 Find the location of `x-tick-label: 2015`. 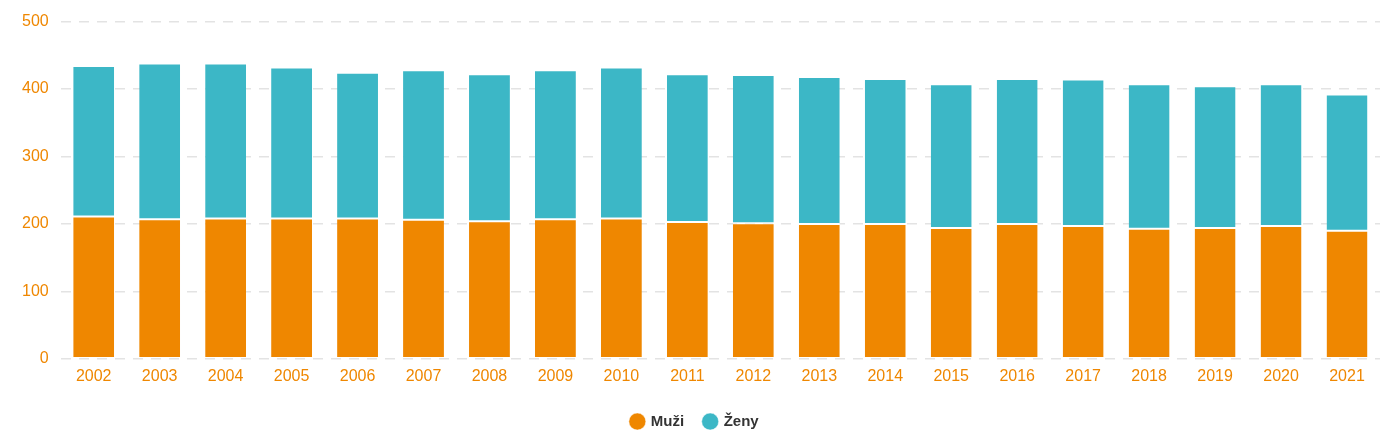

x-tick-label: 2015 is located at coordinates (951, 375).